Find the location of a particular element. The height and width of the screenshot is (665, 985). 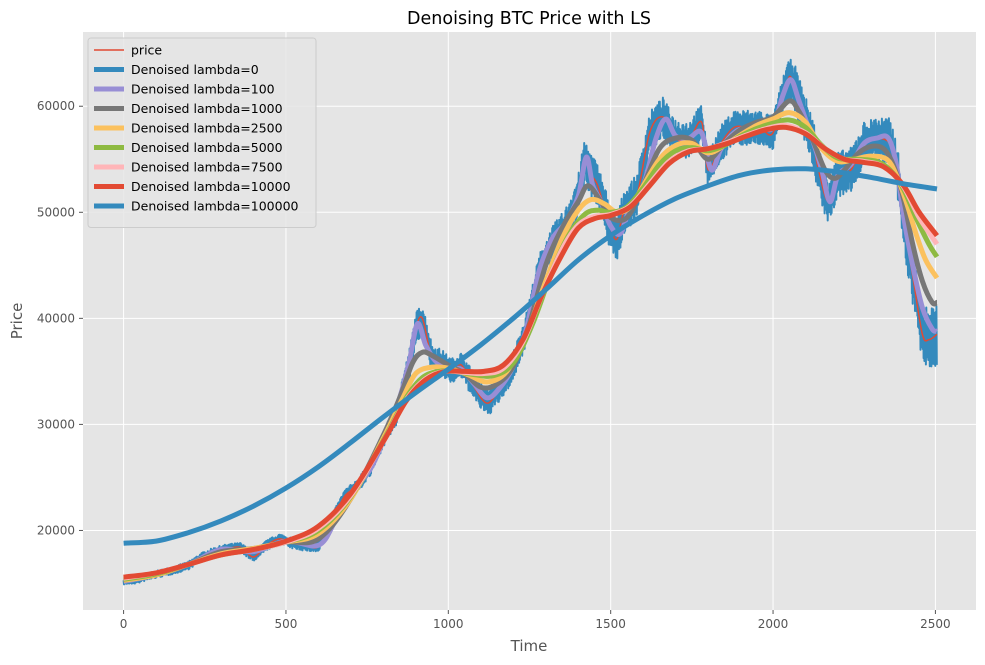

legend-label-7: Denoised lambda=10000 is located at coordinates (211, 186).